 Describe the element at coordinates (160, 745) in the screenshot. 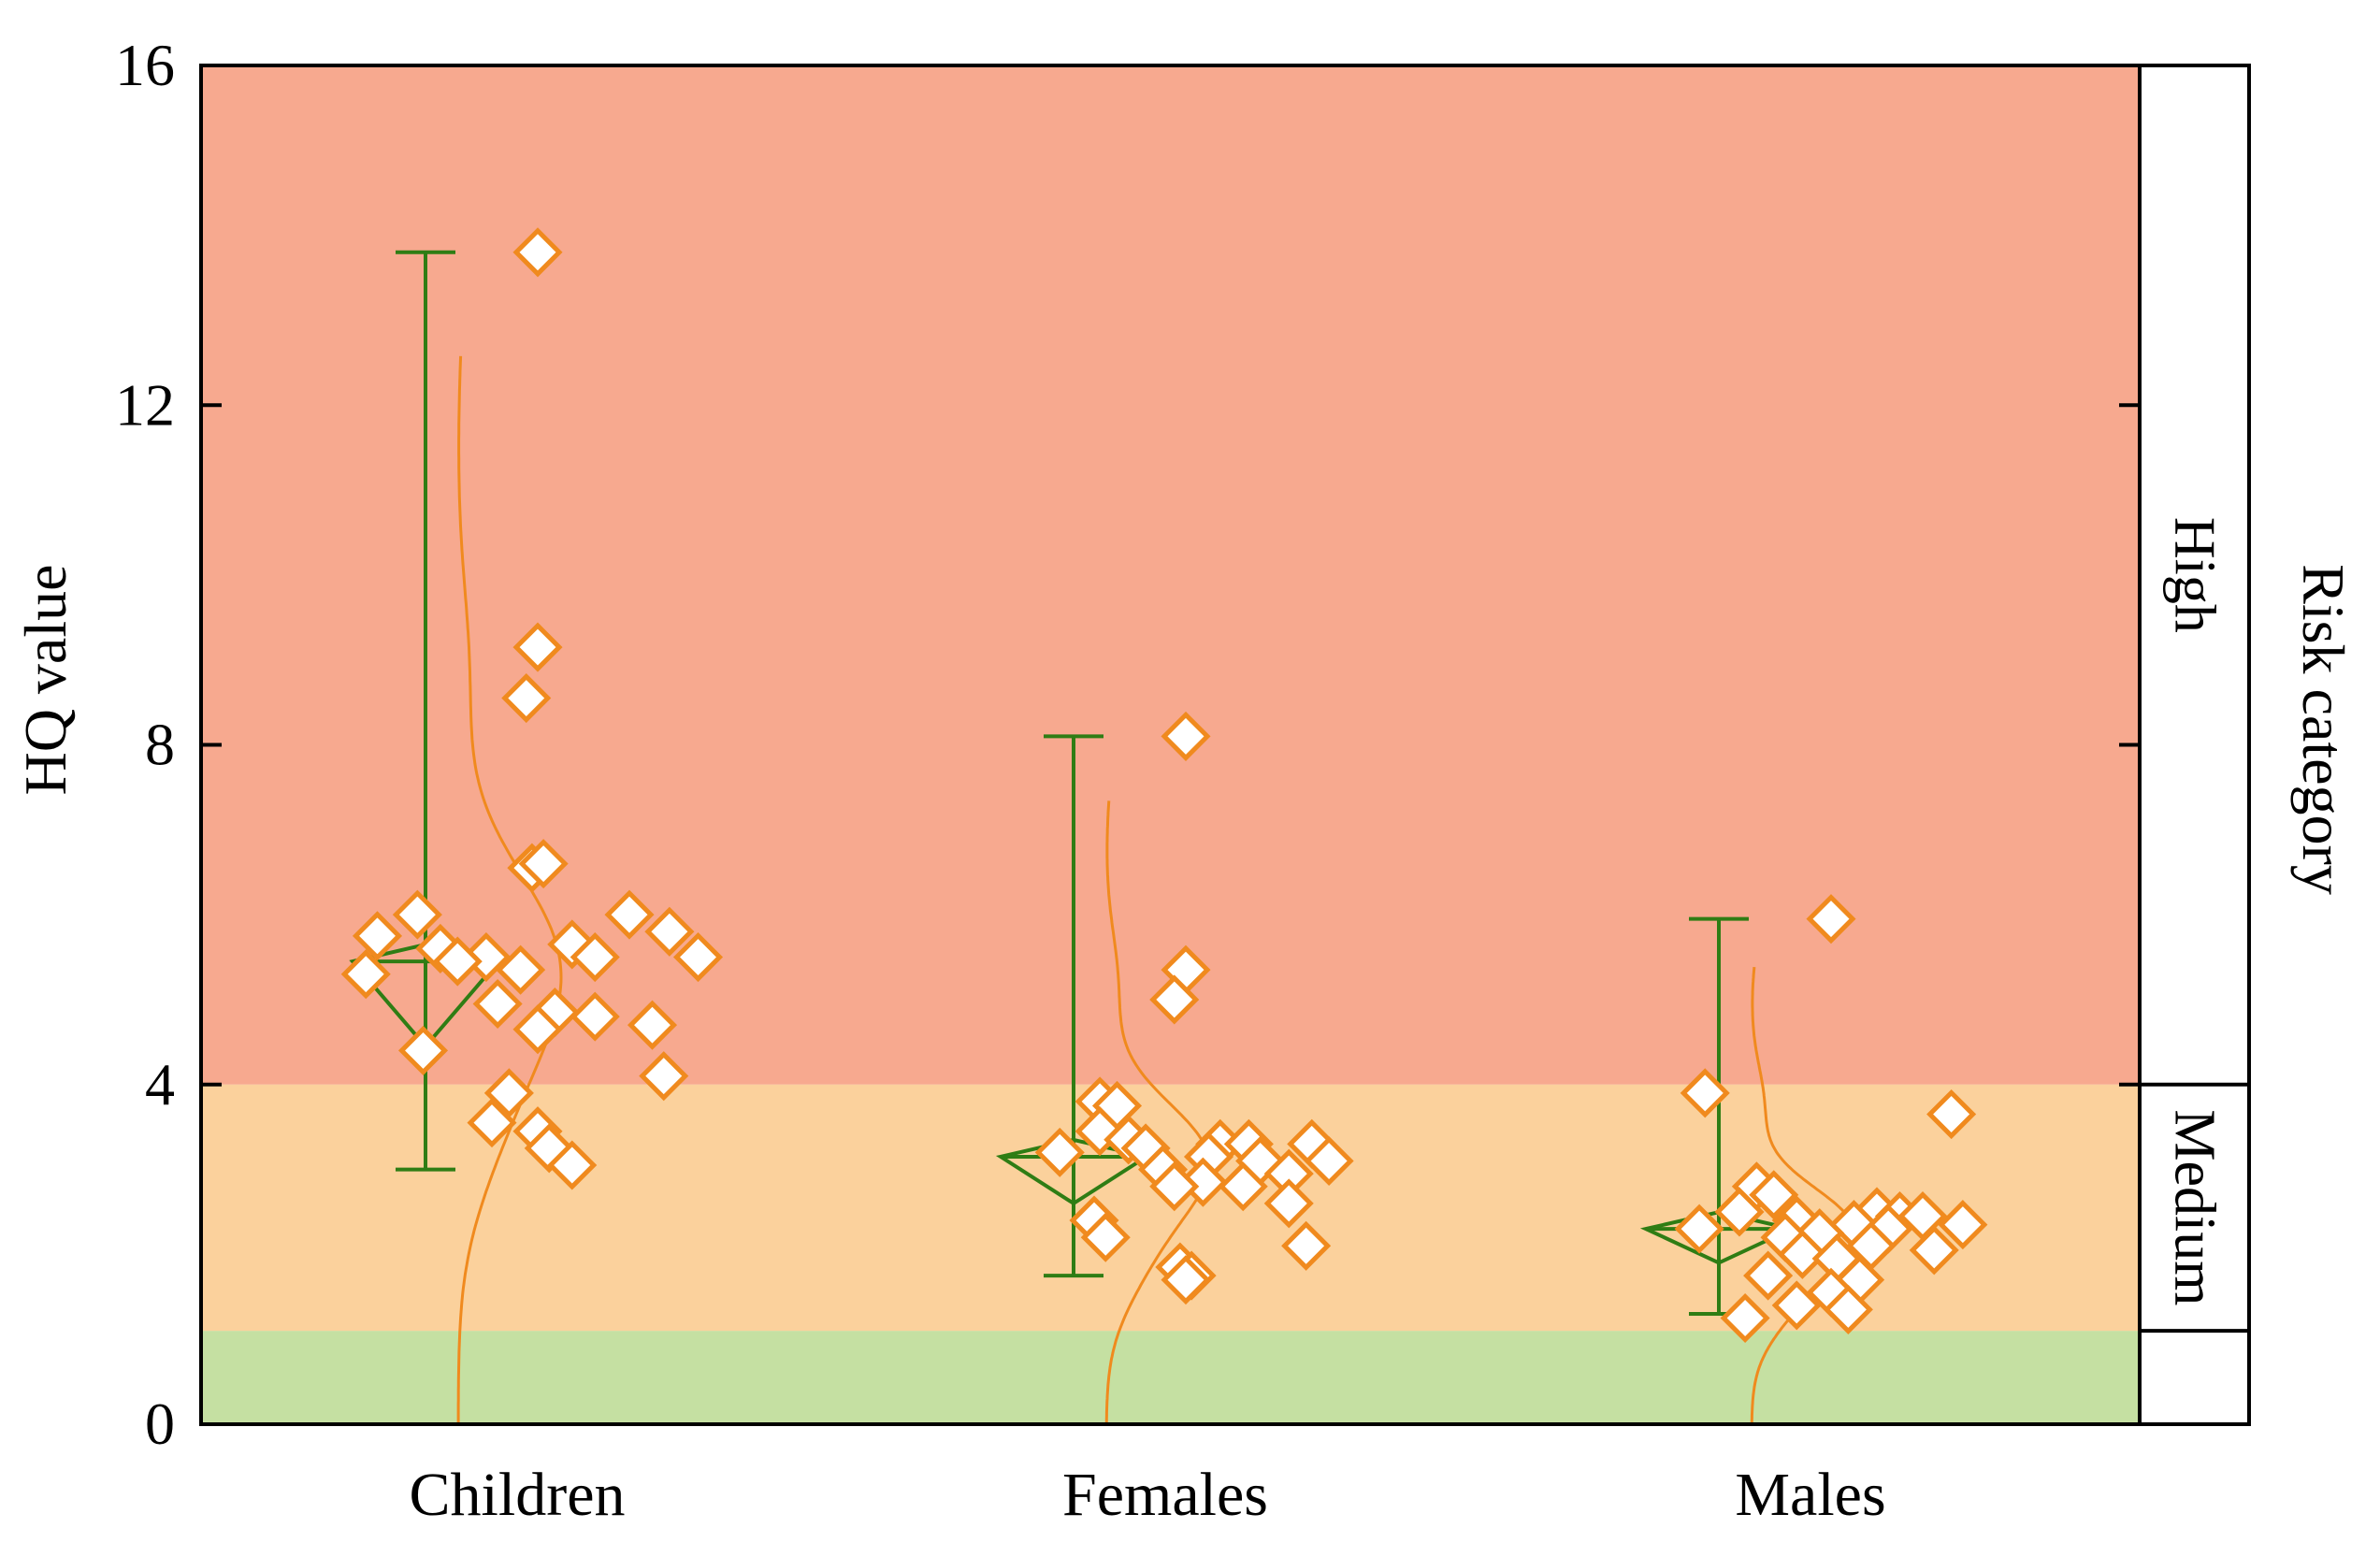

I see `y-tick-label: 8` at that location.